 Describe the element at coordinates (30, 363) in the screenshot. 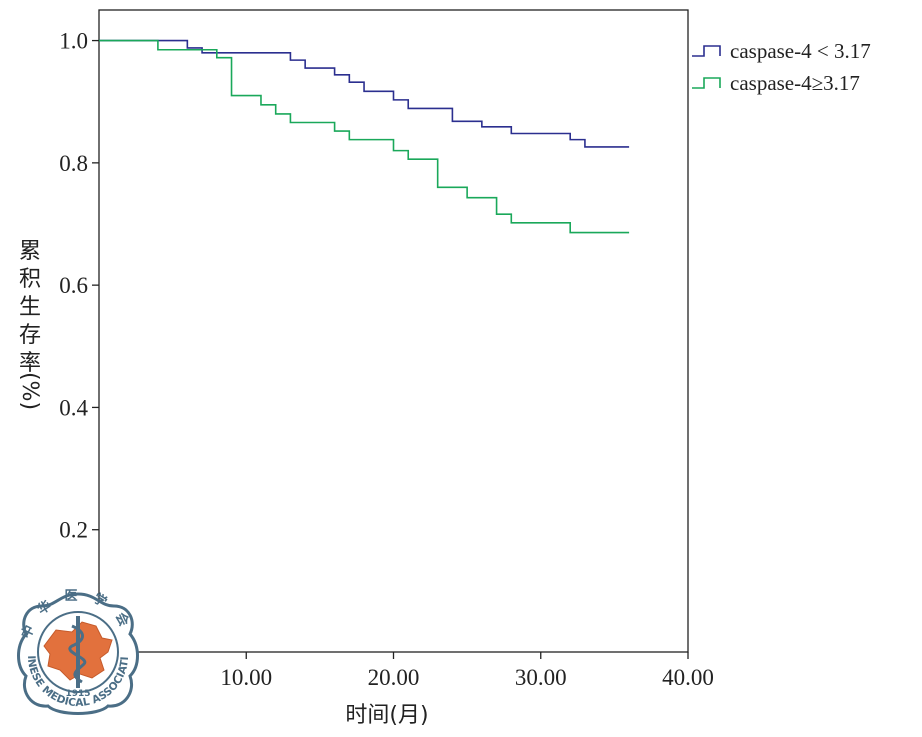

I see `y-axis-title-char: 率` at that location.